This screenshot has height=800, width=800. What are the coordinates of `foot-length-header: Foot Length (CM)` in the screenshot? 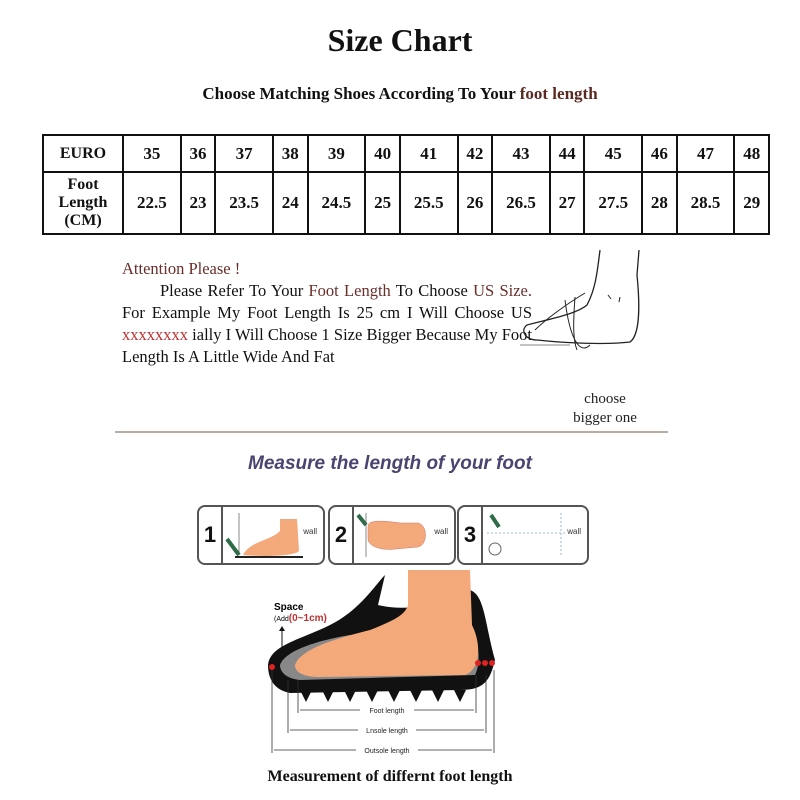 It's located at (83, 203).